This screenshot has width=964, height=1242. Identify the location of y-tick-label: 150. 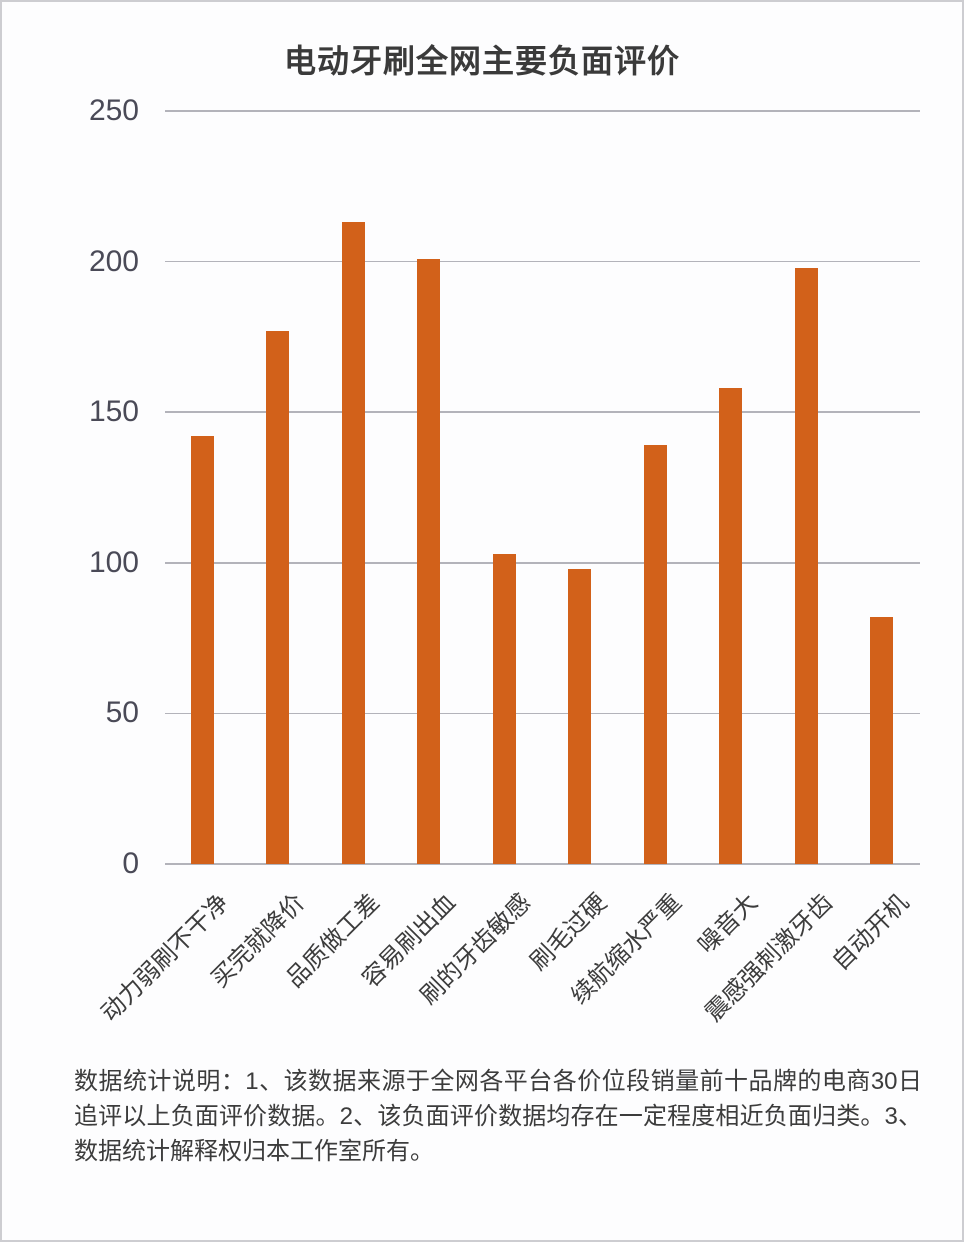
(113, 412).